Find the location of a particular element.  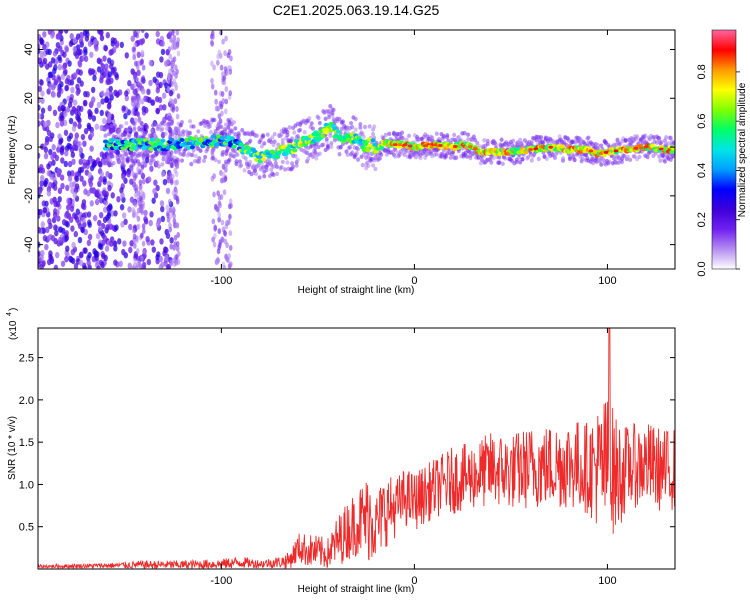

spectrogram-y-tick-label: 40 is located at coordinates (29, 49).